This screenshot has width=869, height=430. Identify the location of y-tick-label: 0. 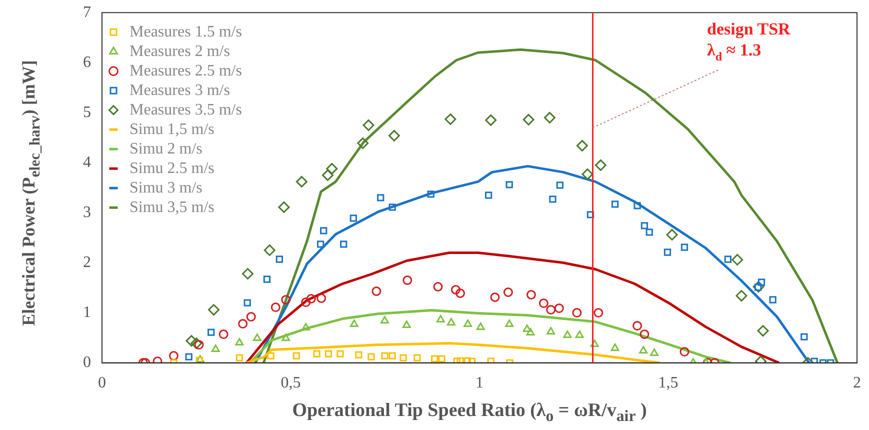
(87, 363).